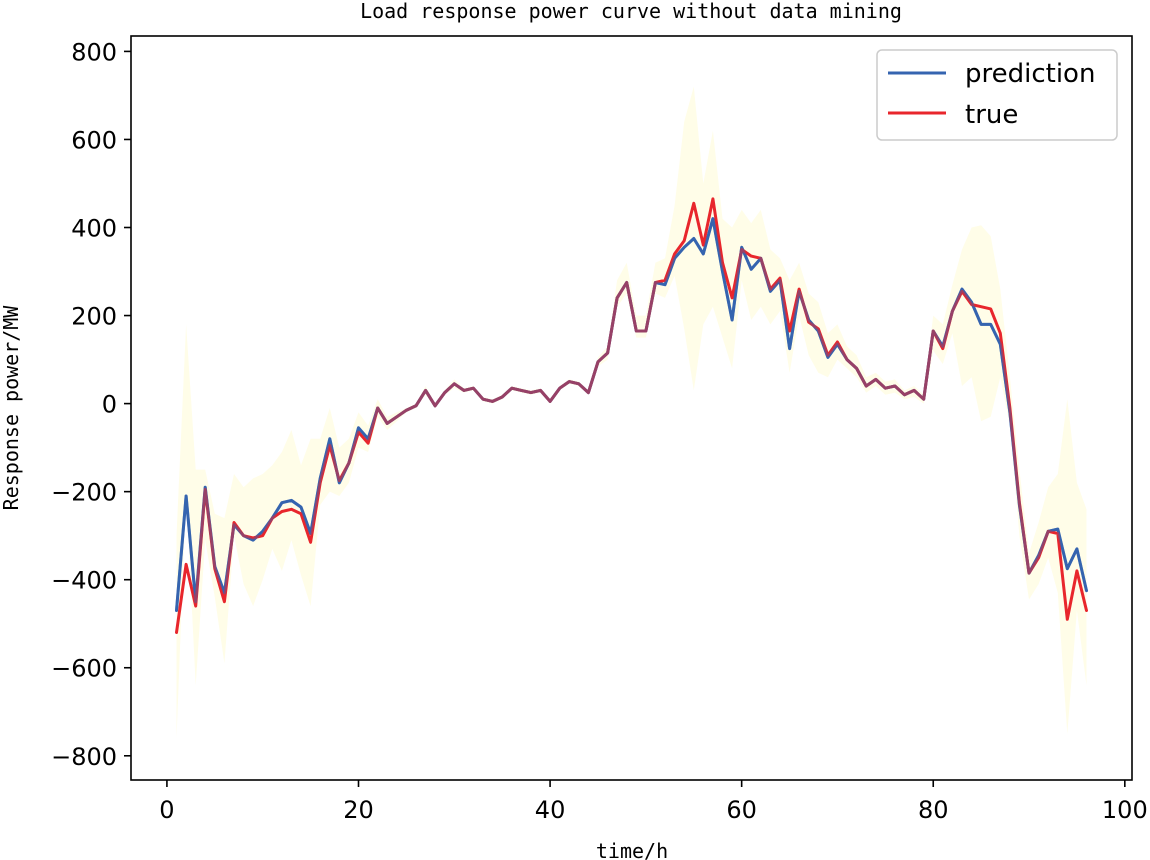 The image size is (1150, 860). What do you see at coordinates (94, 317) in the screenshot?
I see `y-tick-label: 200` at bounding box center [94, 317].